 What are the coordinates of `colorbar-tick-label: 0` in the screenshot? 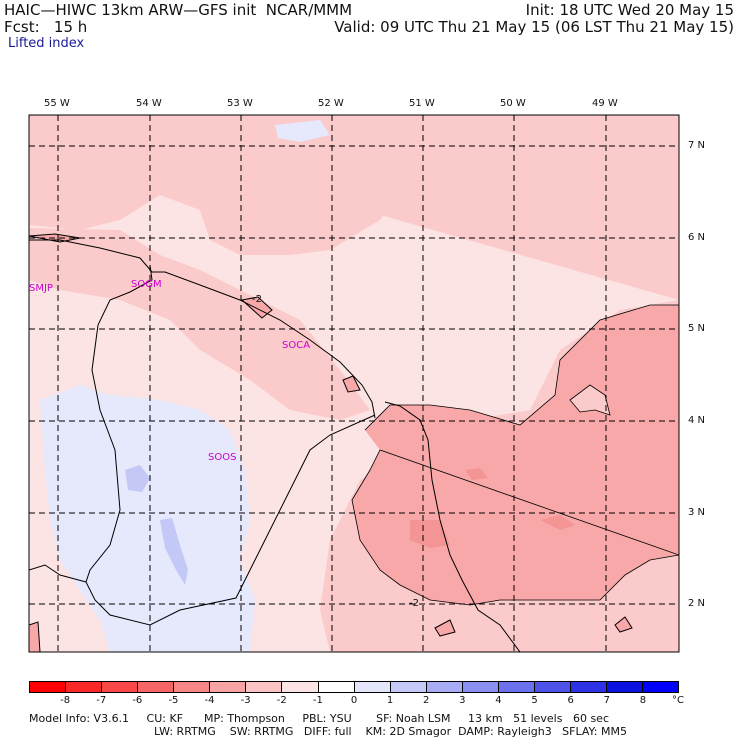 It's located at (354, 700).